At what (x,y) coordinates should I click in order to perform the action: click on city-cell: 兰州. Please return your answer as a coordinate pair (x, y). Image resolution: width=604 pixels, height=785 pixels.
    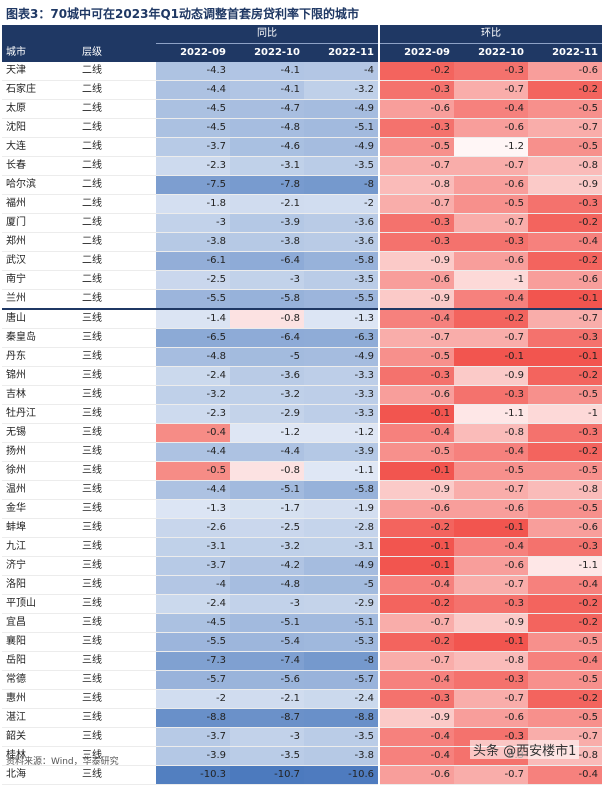
    Looking at the image, I should click on (16, 298).